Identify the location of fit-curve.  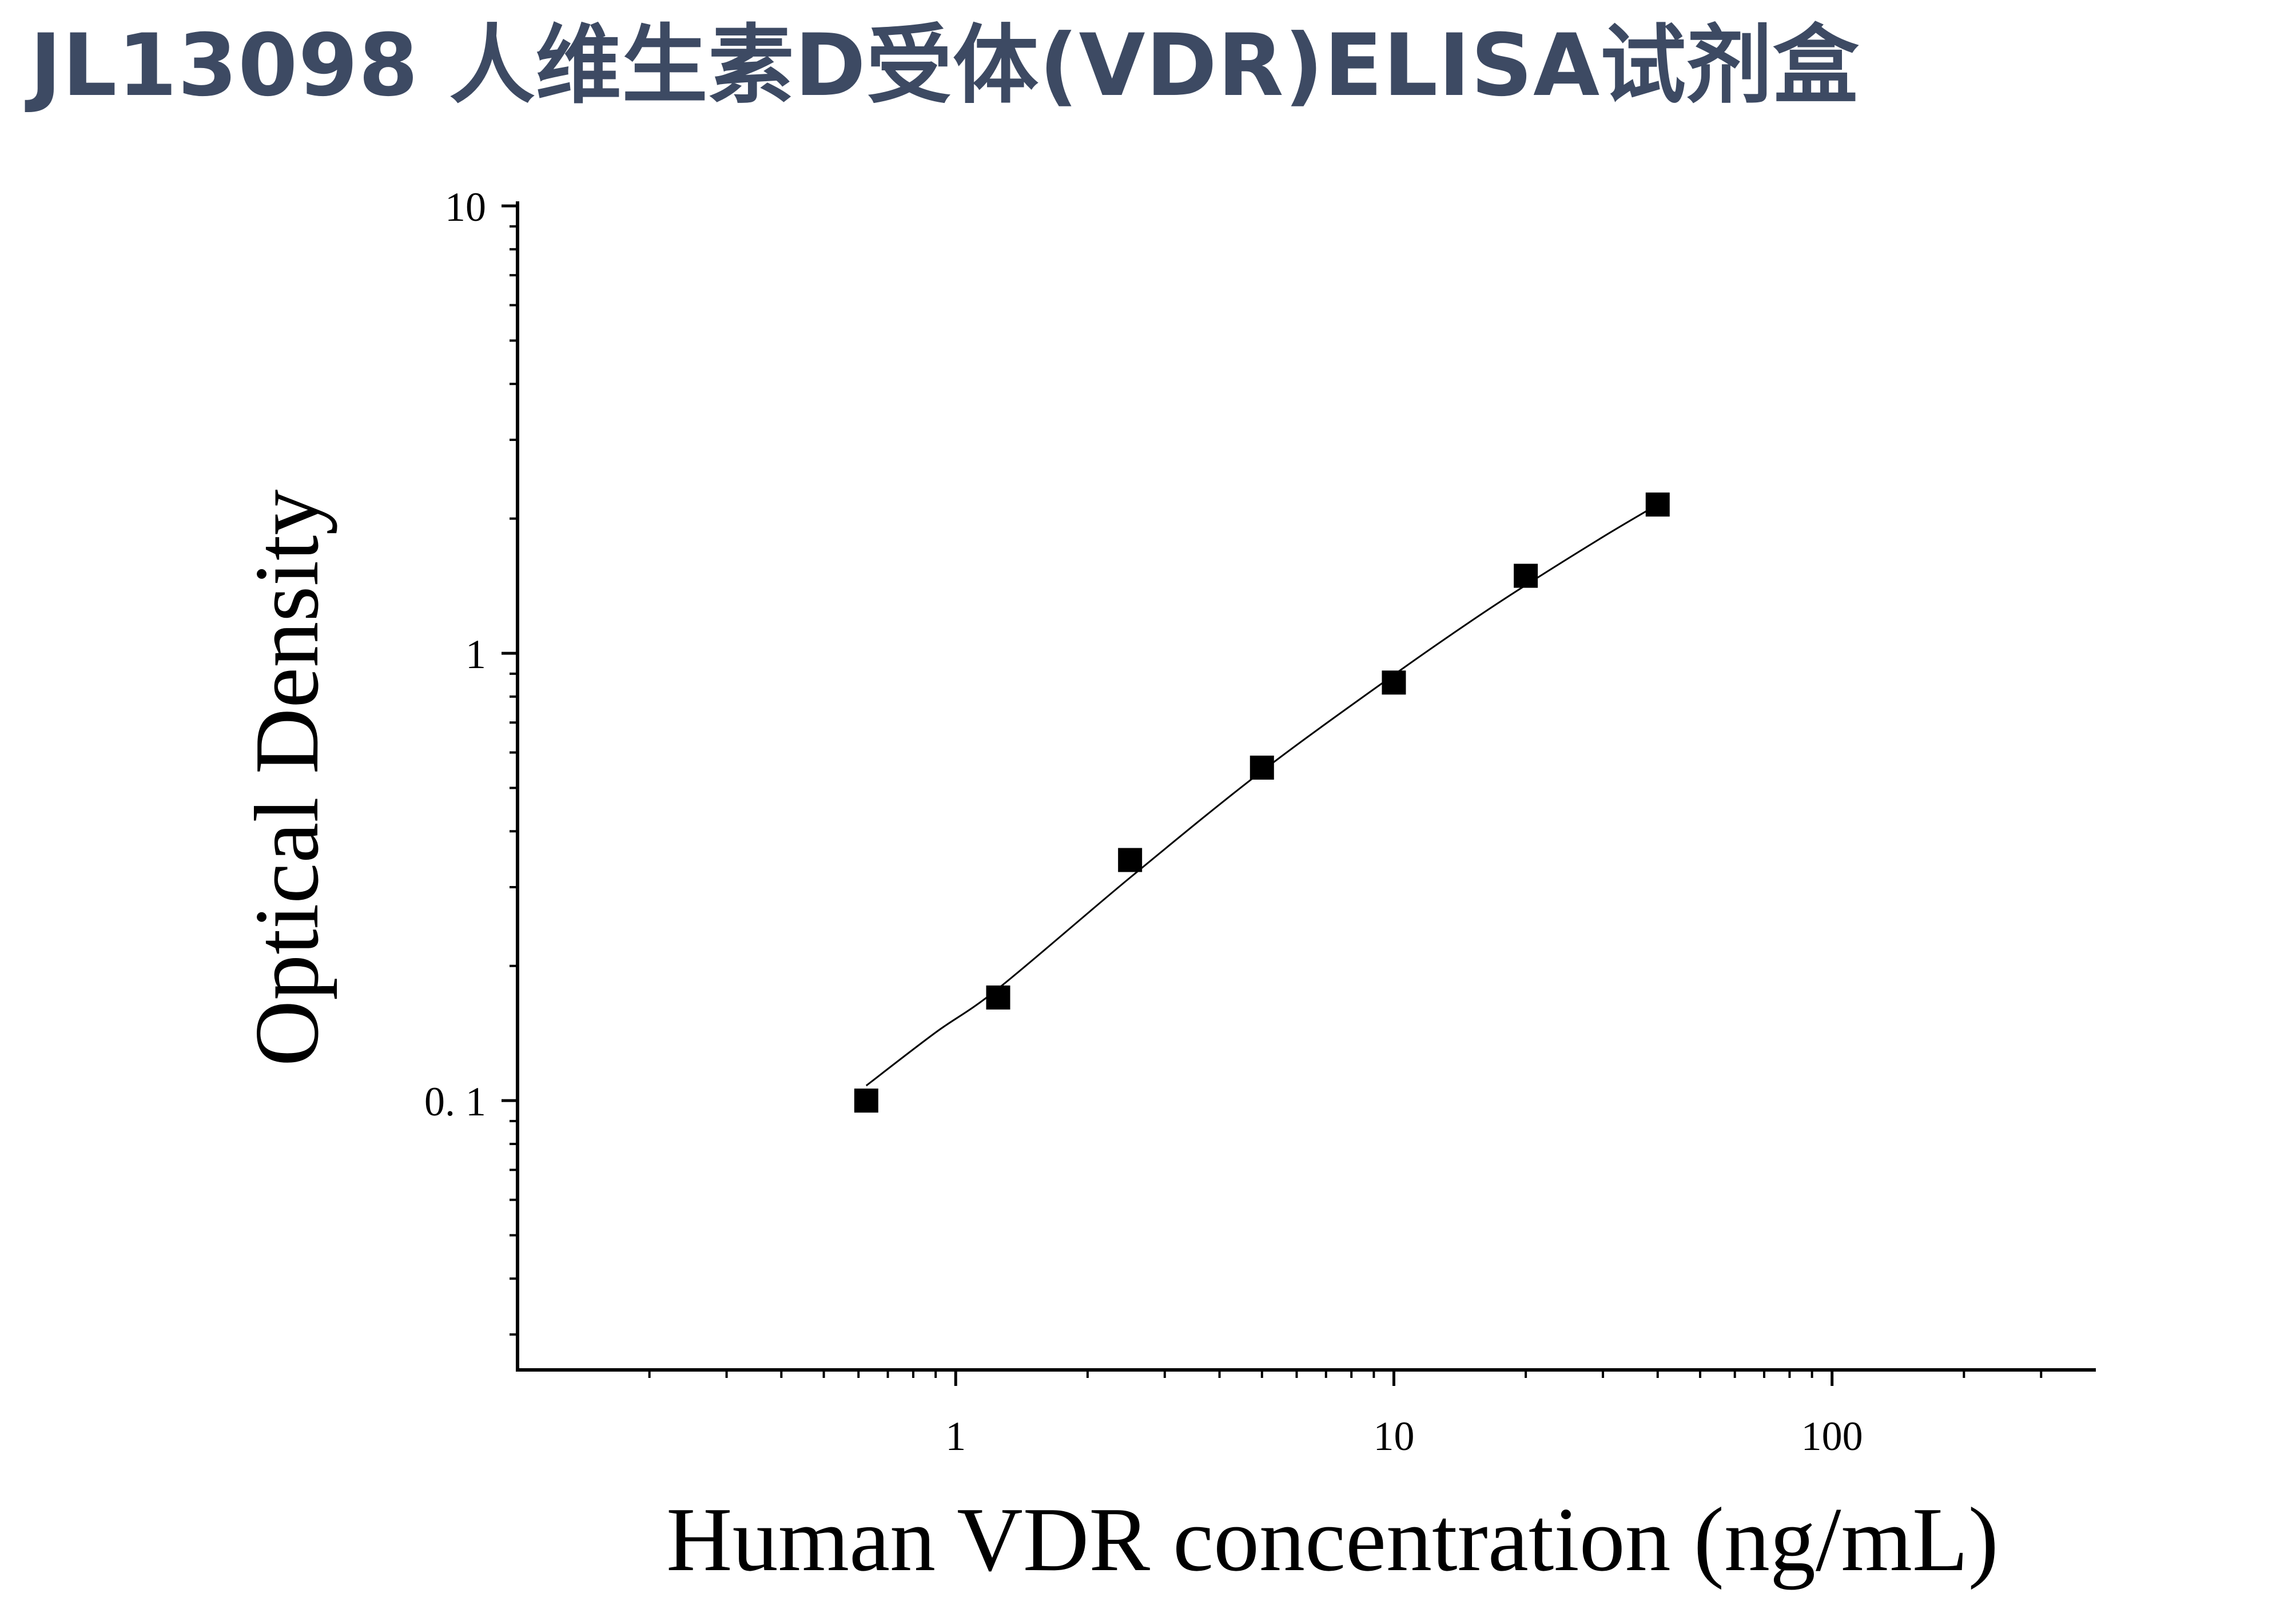
(1262, 795).